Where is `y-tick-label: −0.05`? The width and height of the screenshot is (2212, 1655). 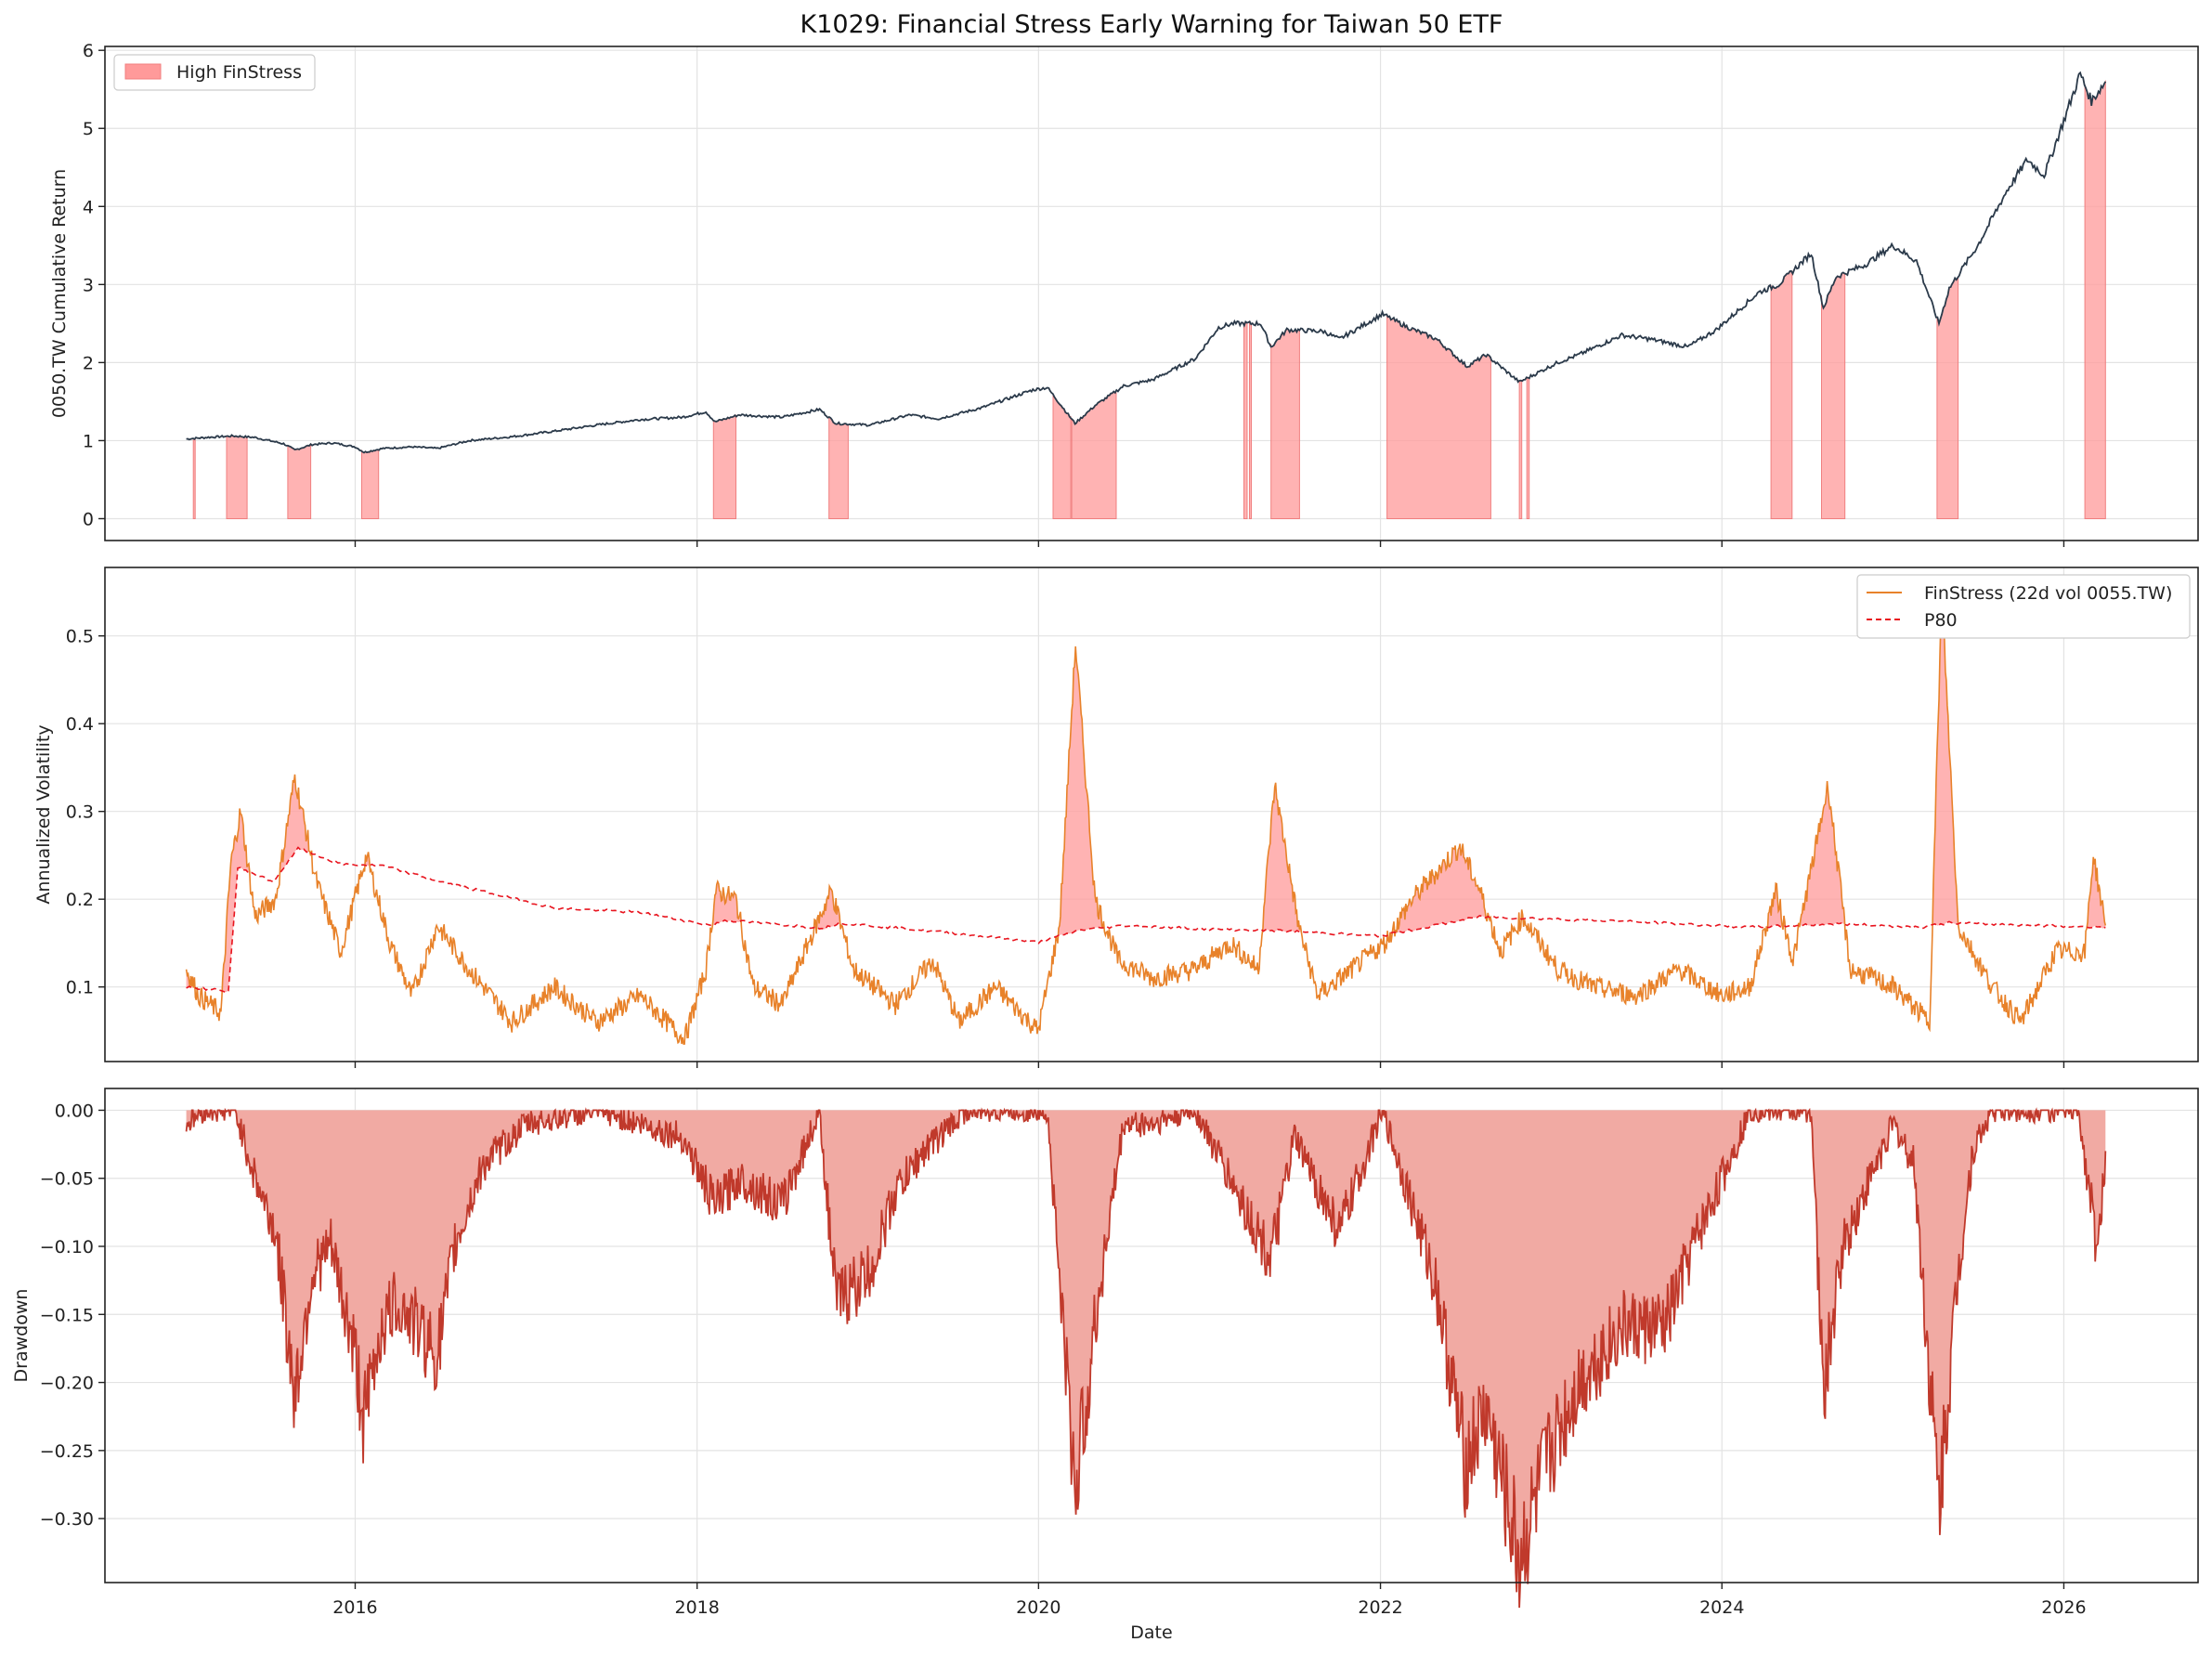 y-tick-label: −0.05 is located at coordinates (67, 1180).